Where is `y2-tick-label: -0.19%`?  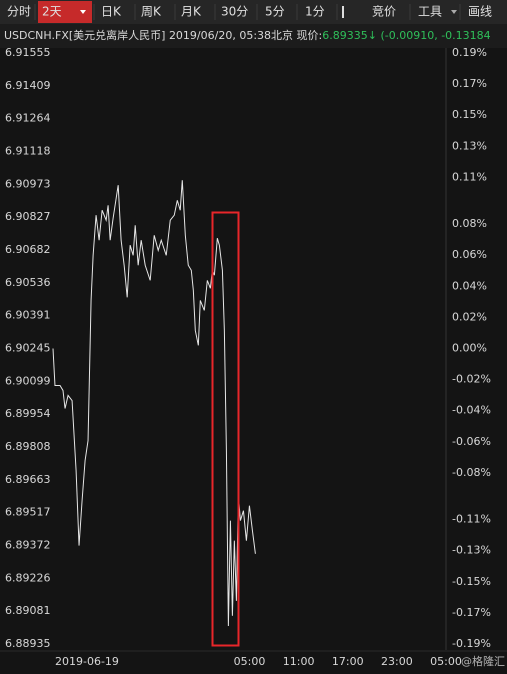
y2-tick-label: -0.19% is located at coordinates (471, 643).